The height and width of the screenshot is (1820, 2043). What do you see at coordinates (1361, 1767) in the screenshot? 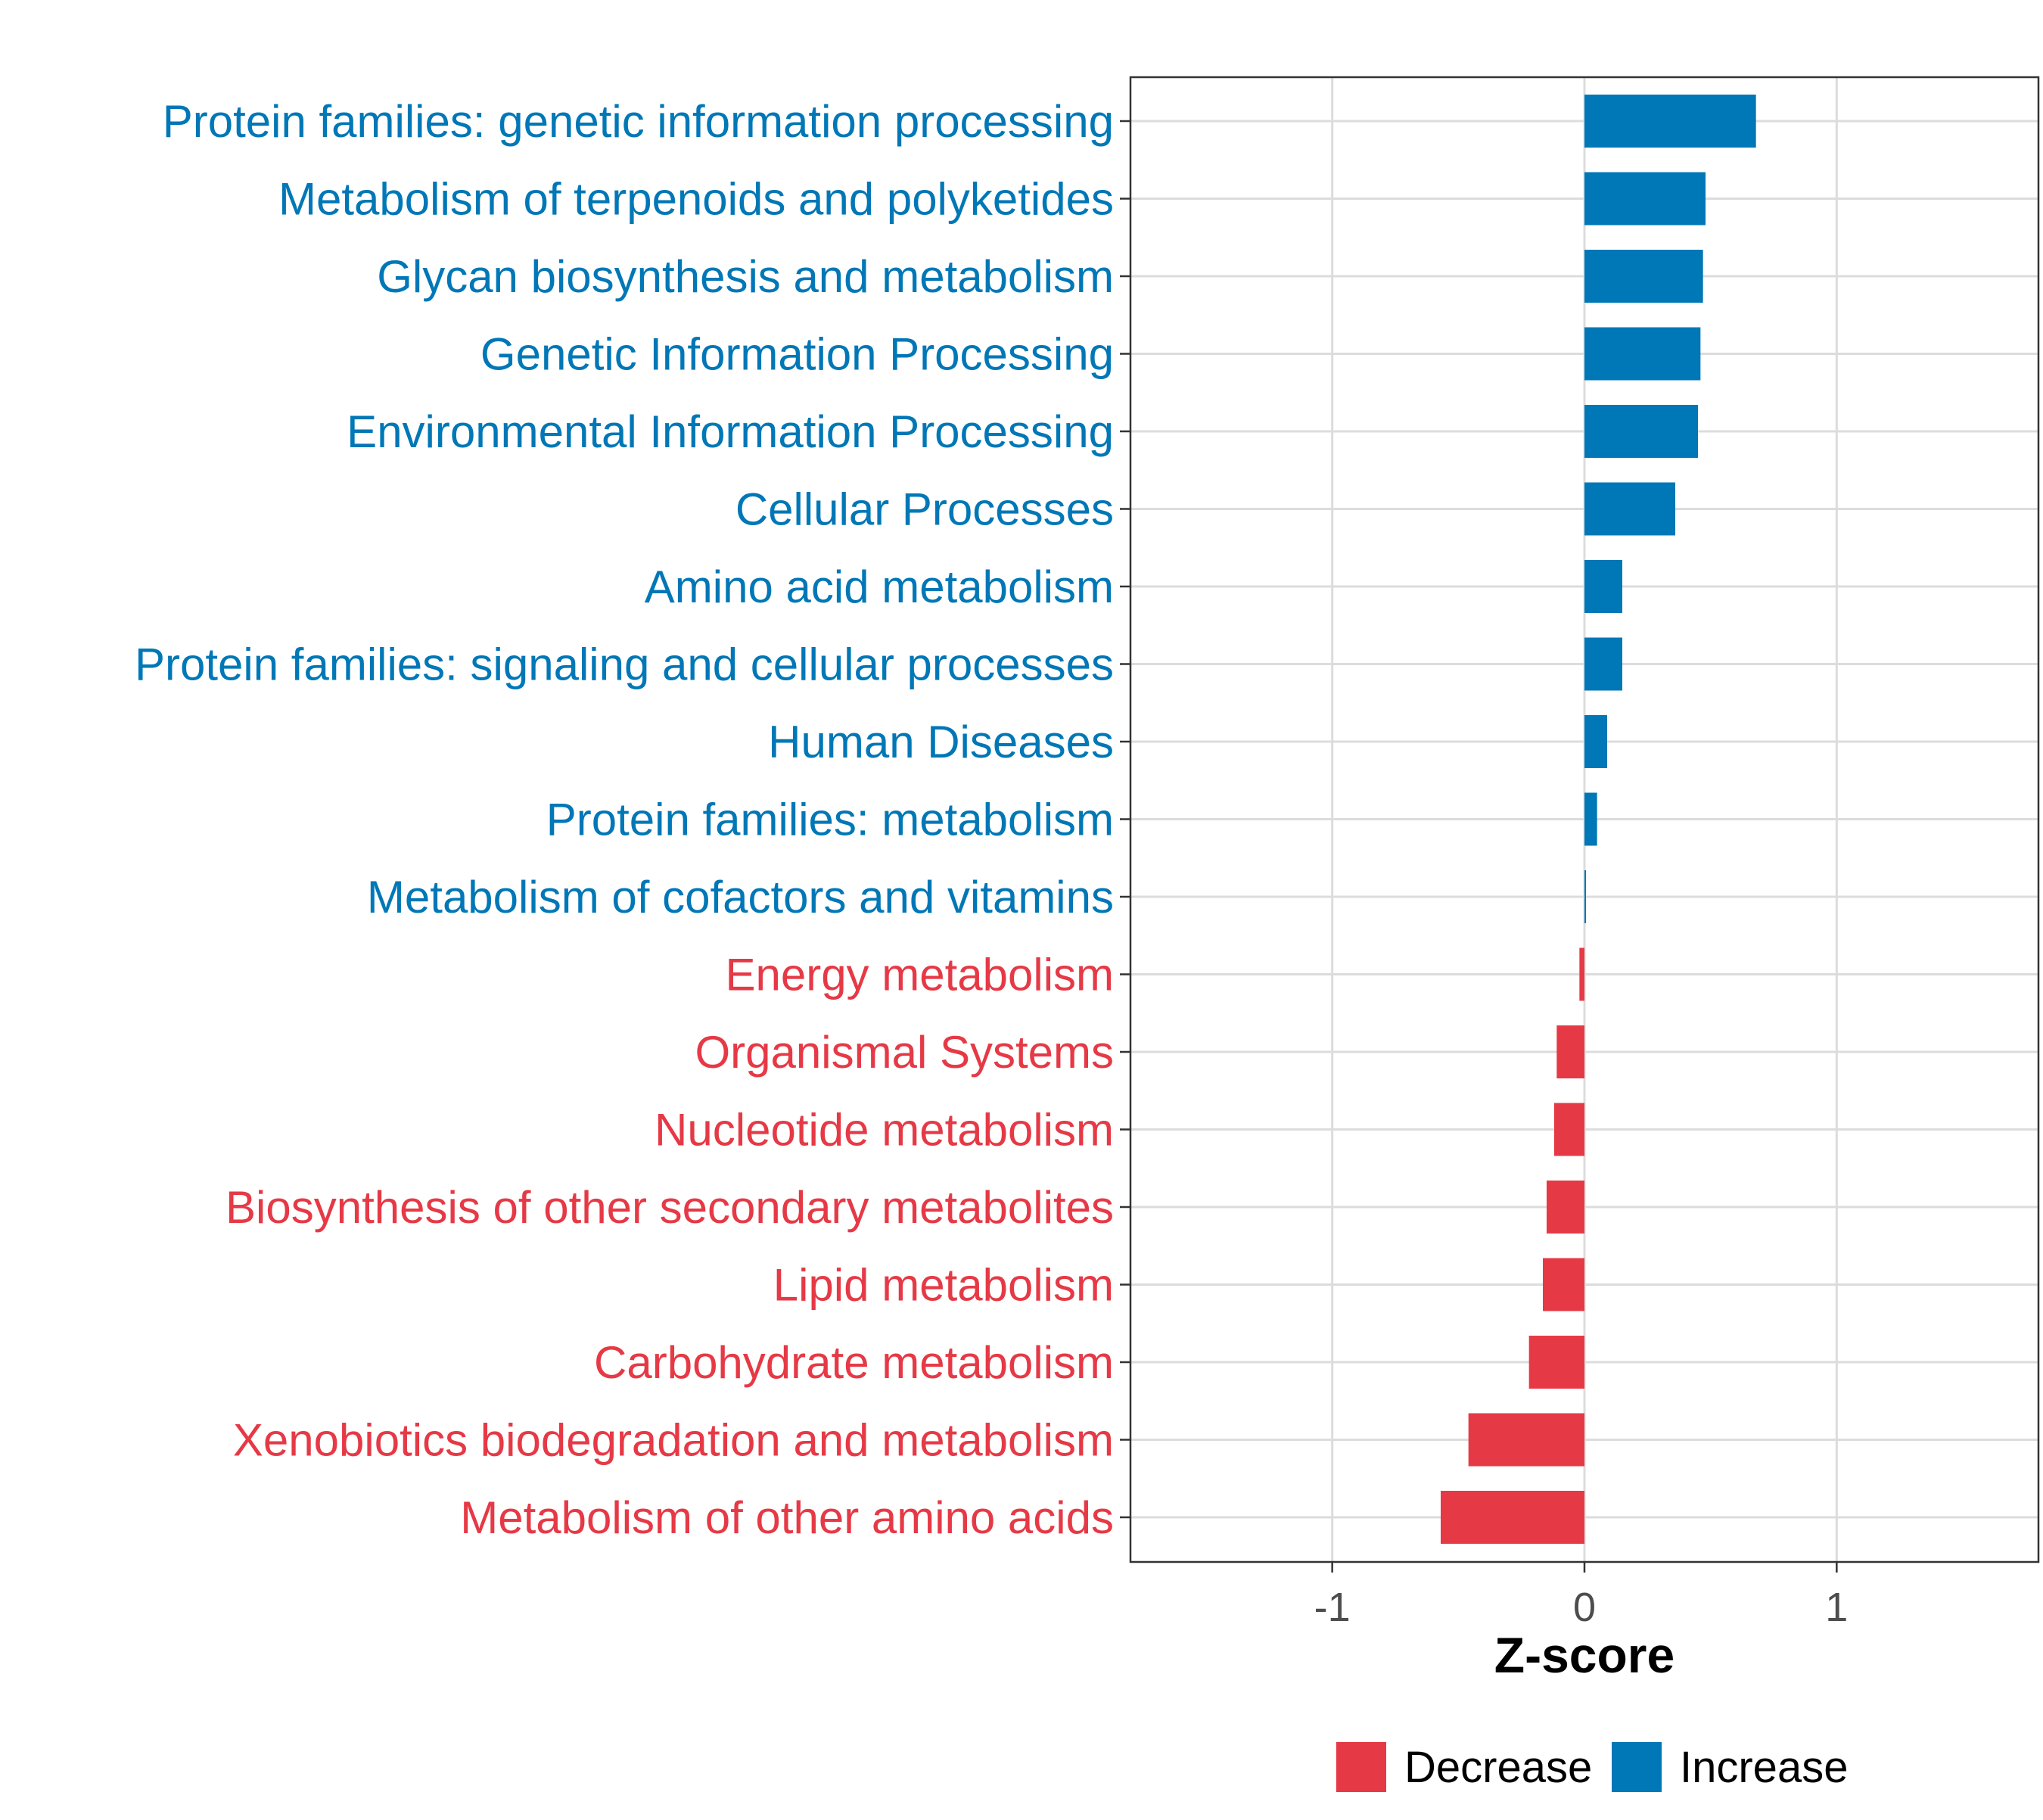
I see `legend-key-decrease` at bounding box center [1361, 1767].